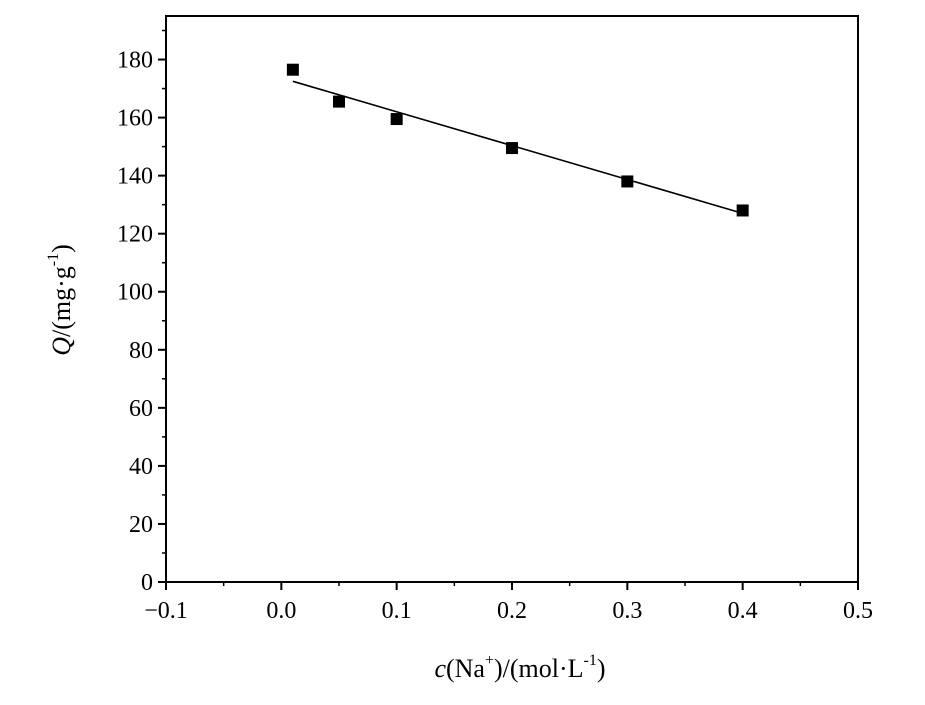 This screenshot has height=705, width=925. What do you see at coordinates (135, 235) in the screenshot?
I see `y-tick-label: 120` at bounding box center [135, 235].